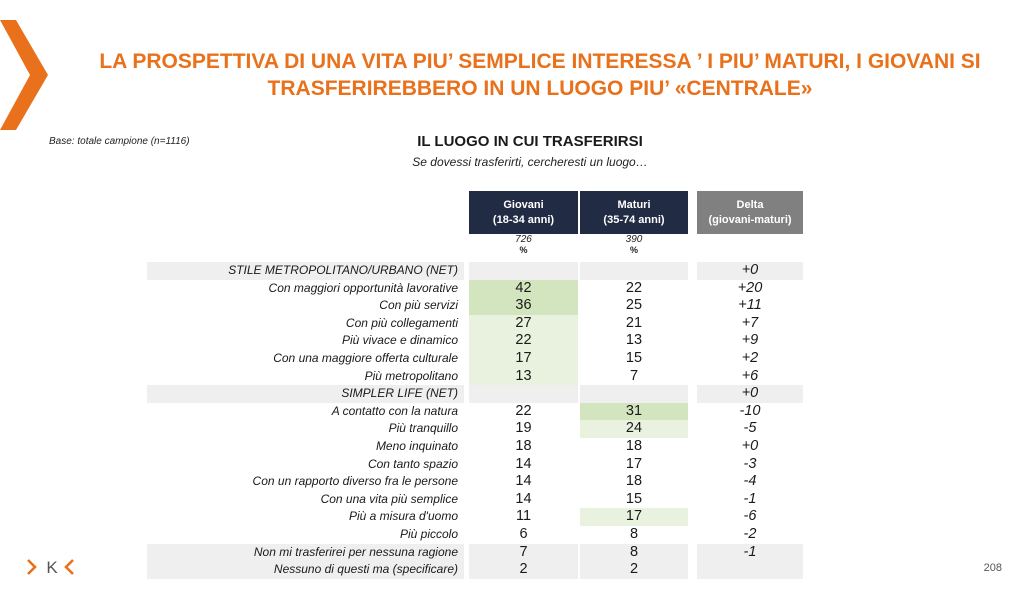  What do you see at coordinates (24, 75) in the screenshot?
I see `chevron-decoration-icon` at bounding box center [24, 75].